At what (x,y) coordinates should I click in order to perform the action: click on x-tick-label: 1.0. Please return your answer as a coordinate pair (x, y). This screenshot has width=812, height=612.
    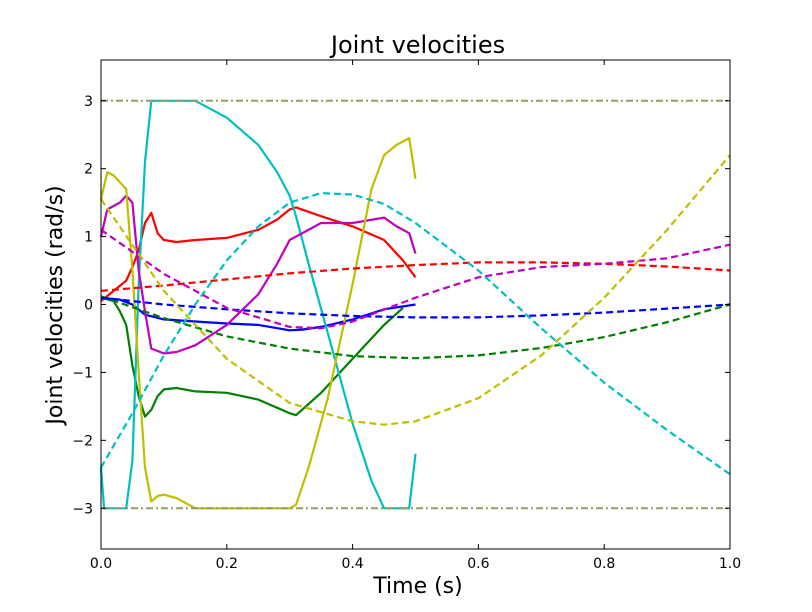
    Looking at the image, I should click on (730, 564).